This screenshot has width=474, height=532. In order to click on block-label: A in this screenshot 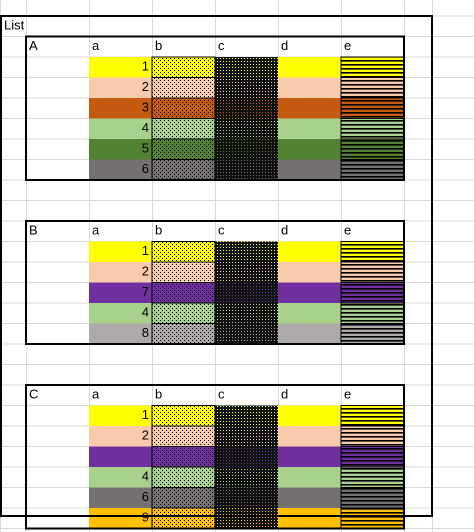, I will do `click(33, 45)`.